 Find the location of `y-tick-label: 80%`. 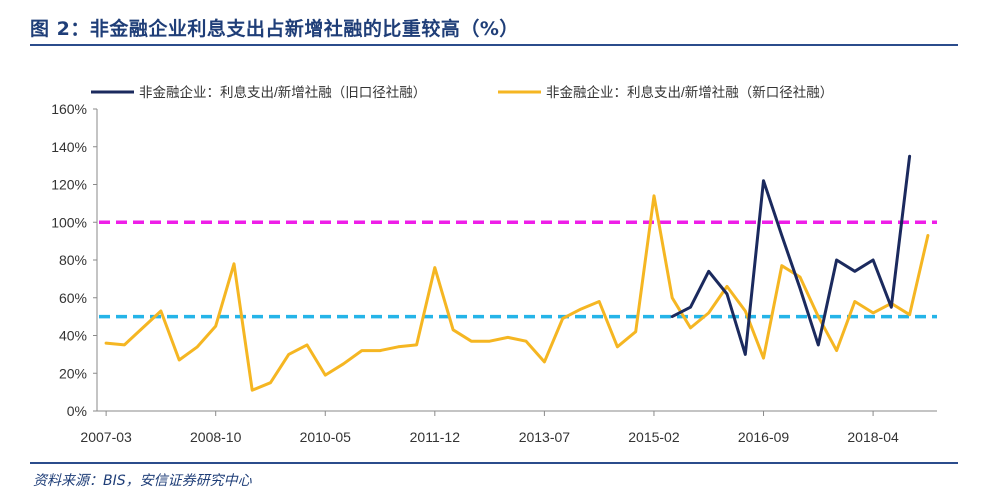

y-tick-label: 80% is located at coordinates (73, 260).